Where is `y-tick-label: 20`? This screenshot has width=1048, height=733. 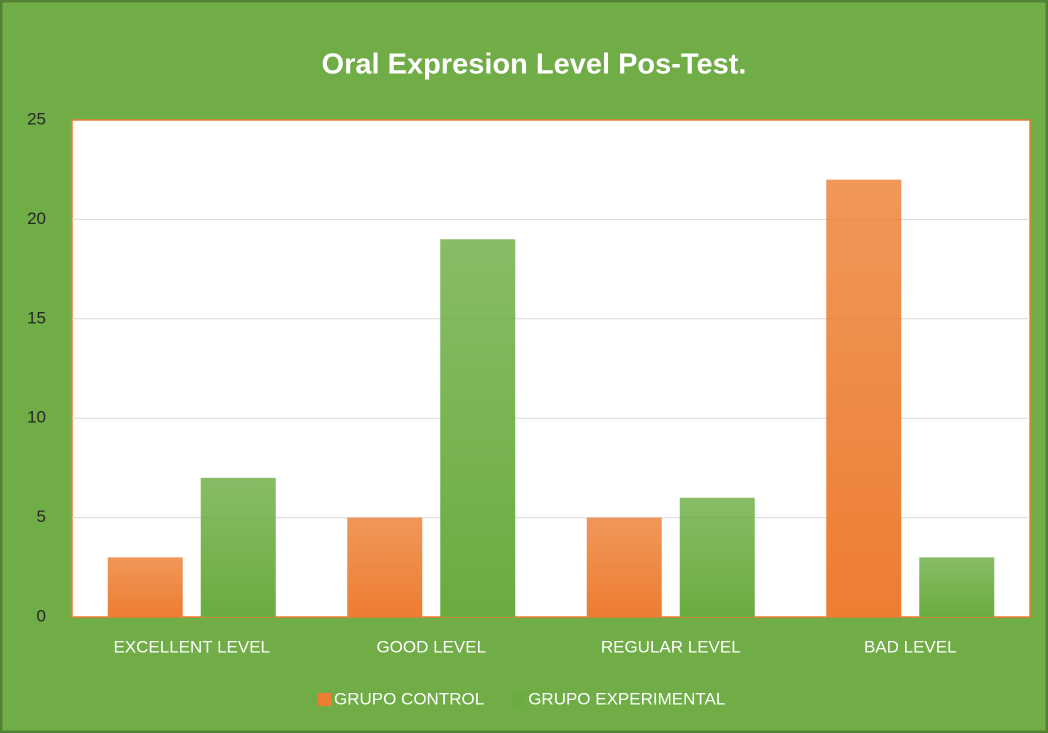
y-tick-label: 20 is located at coordinates (36, 218).